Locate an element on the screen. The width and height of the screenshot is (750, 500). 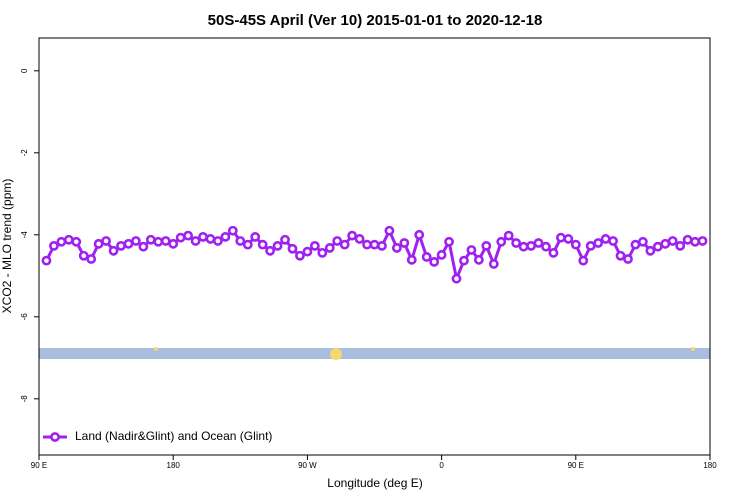
x-tick-label: 90 W is located at coordinates (307, 465).